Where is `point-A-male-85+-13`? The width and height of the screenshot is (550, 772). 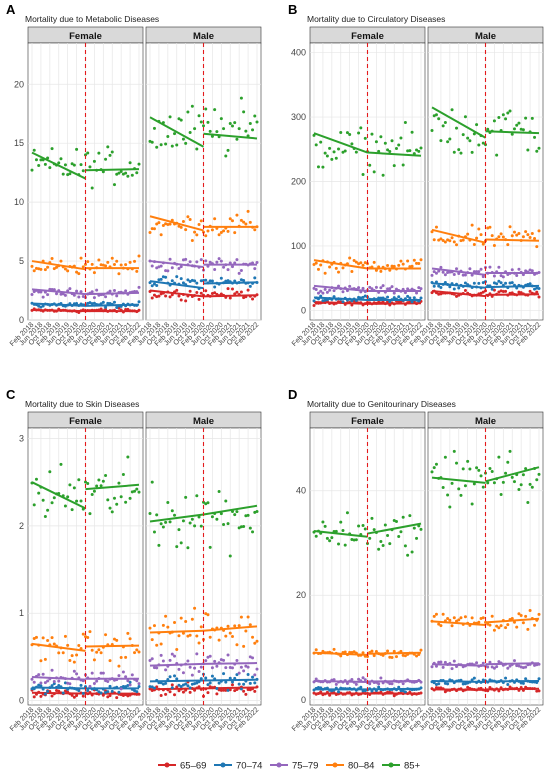
point-A-male-85+-13 is located at coordinates (179, 119).